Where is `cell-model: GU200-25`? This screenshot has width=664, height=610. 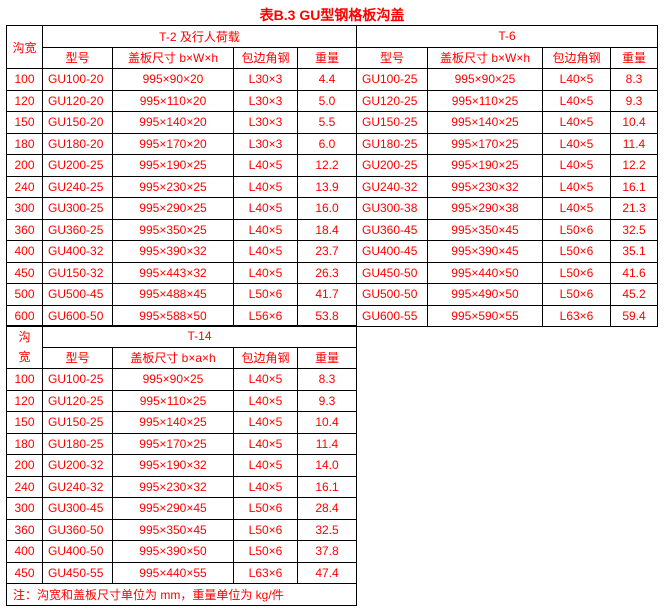
cell-model: GU200-25 is located at coordinates (392, 165).